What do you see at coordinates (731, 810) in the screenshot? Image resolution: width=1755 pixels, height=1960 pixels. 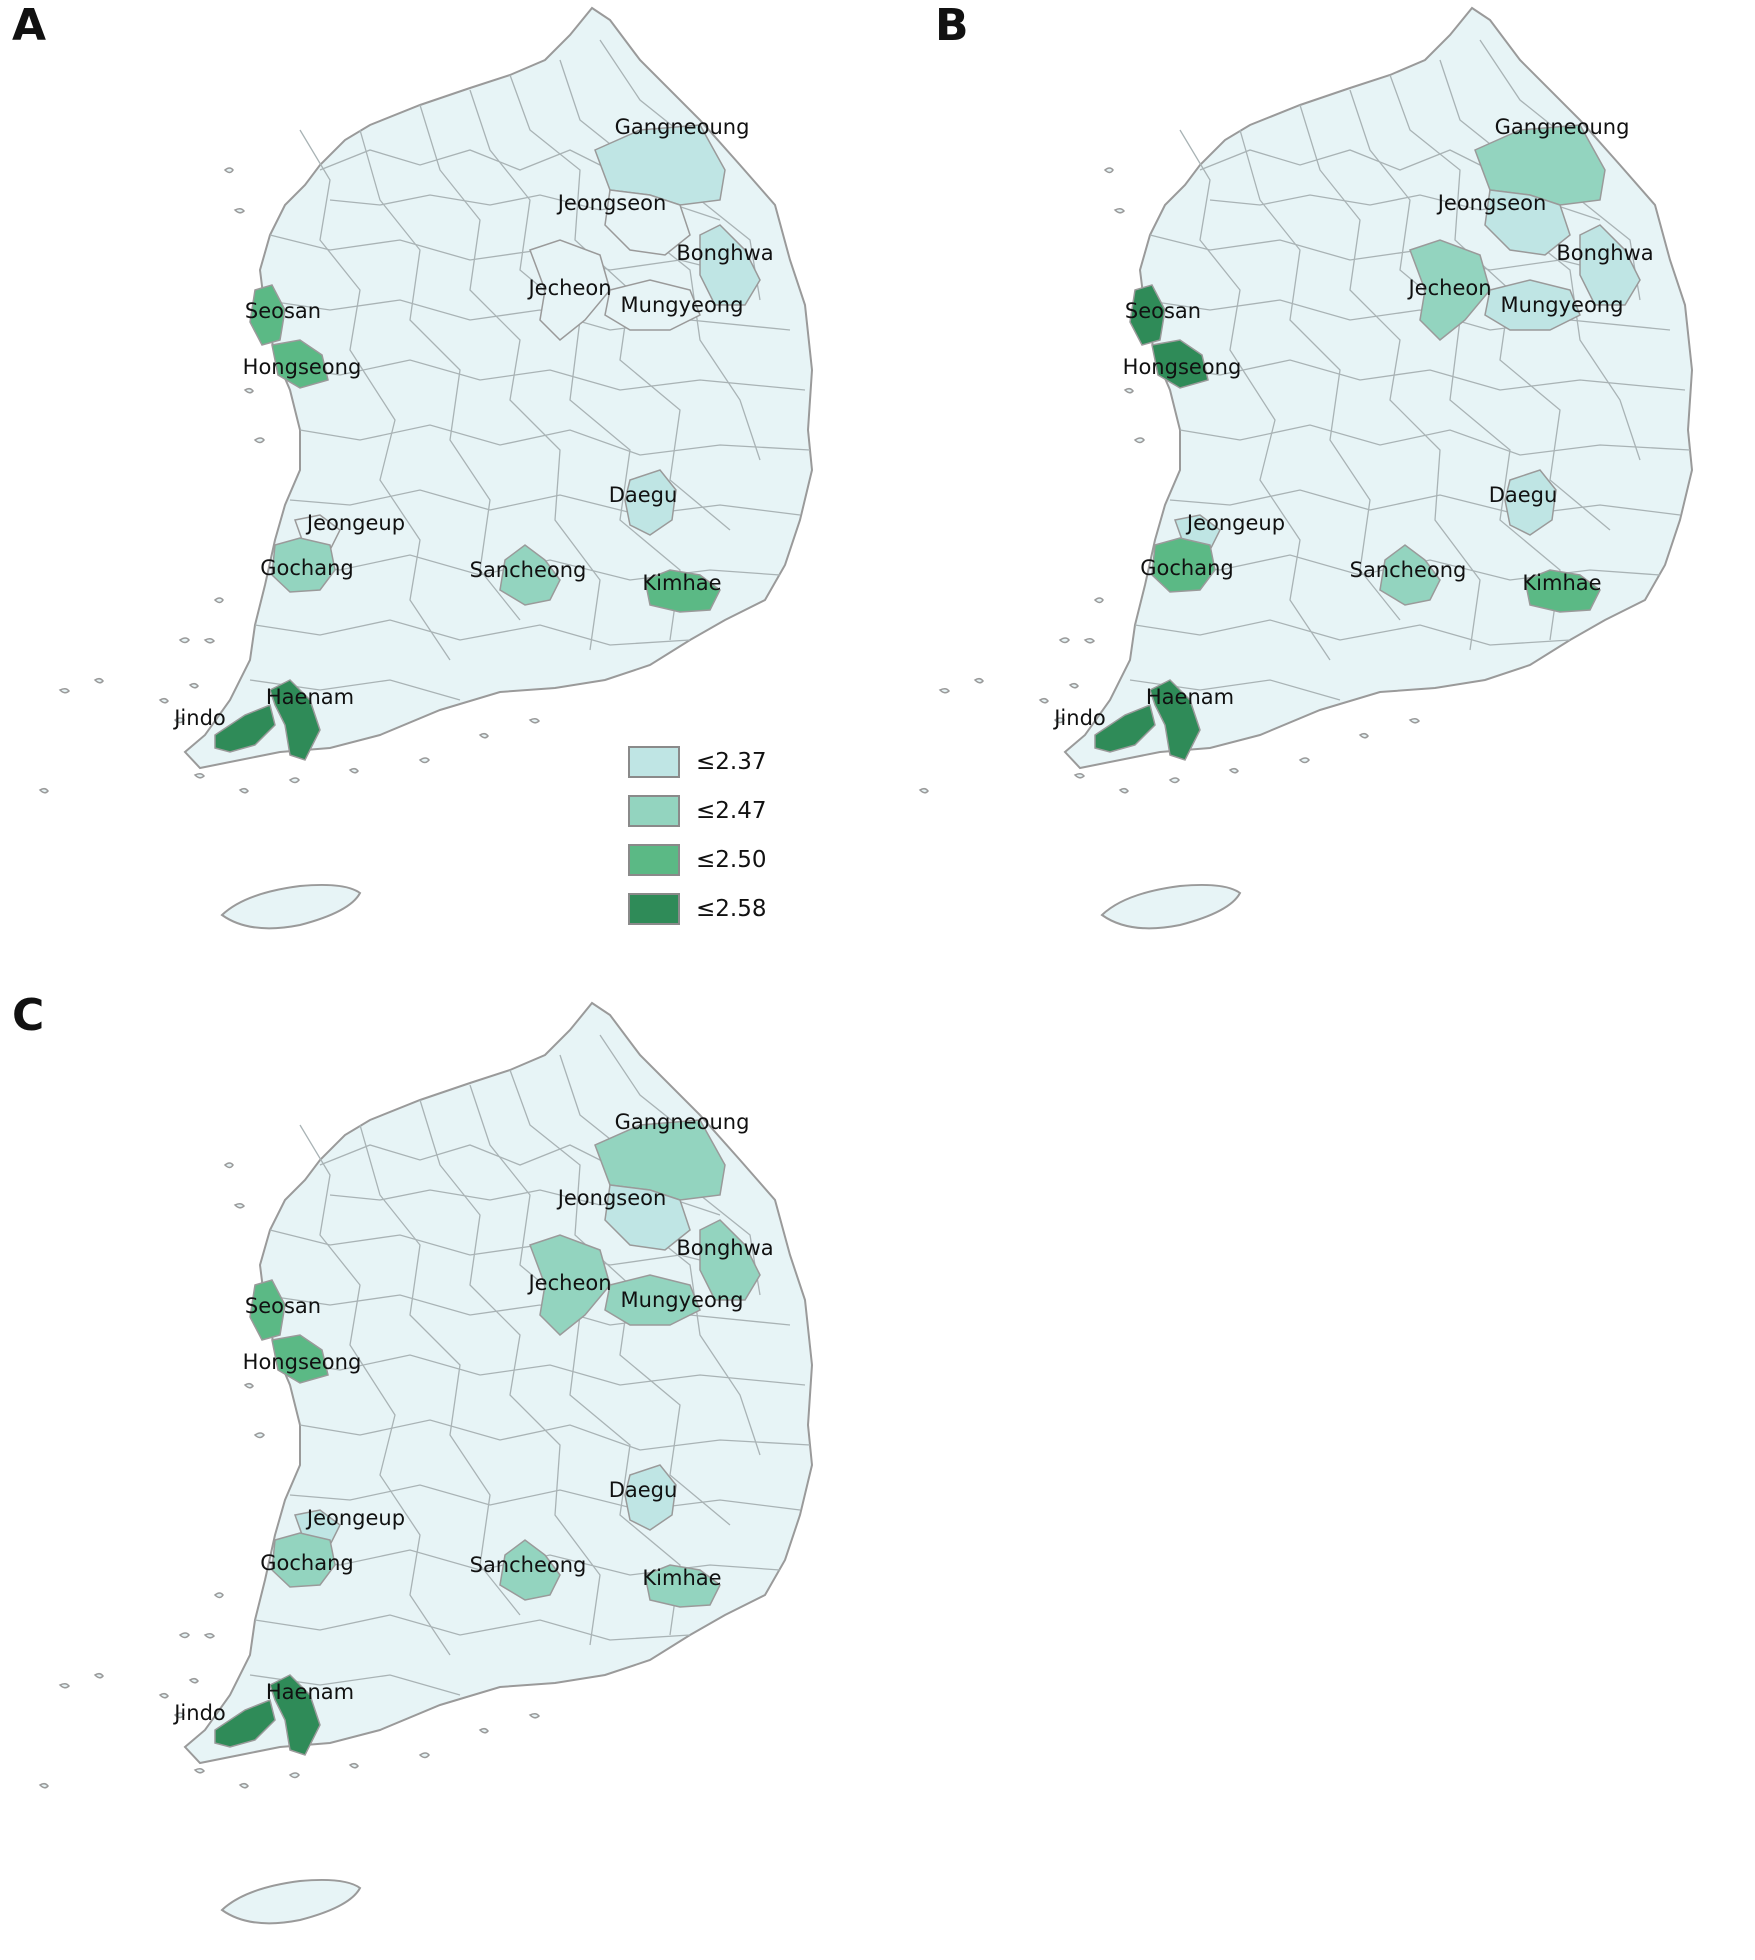 I see `legend-label: ≤2.47` at bounding box center [731, 810].